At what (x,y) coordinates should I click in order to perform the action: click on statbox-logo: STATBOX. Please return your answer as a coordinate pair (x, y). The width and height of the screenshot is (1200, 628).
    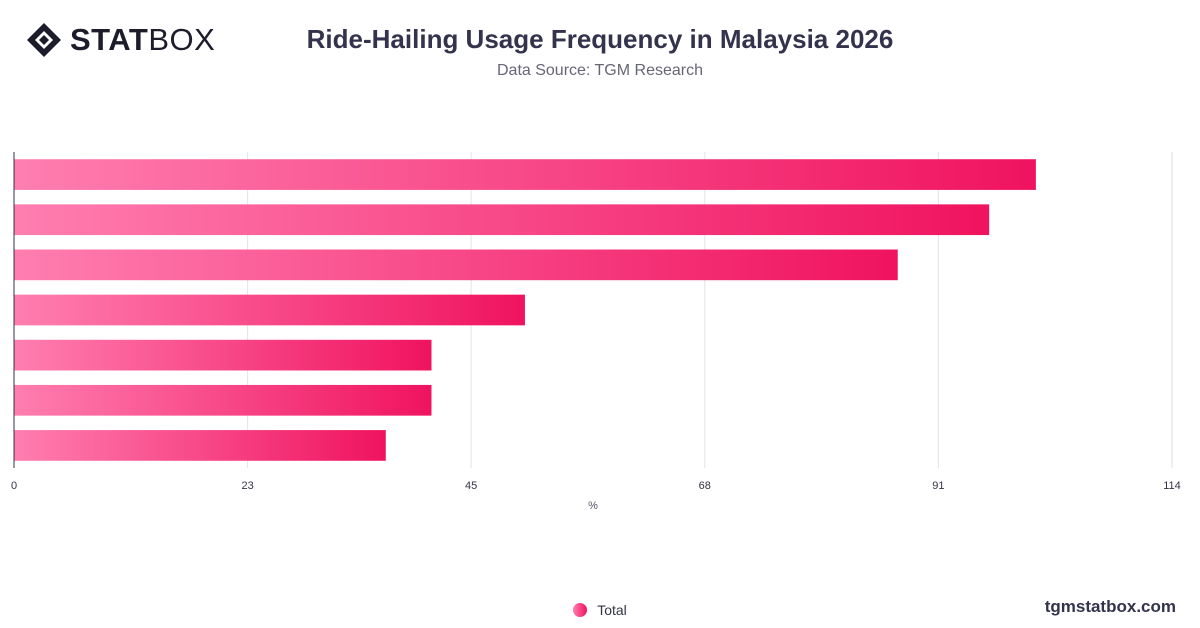
    Looking at the image, I should click on (120, 40).